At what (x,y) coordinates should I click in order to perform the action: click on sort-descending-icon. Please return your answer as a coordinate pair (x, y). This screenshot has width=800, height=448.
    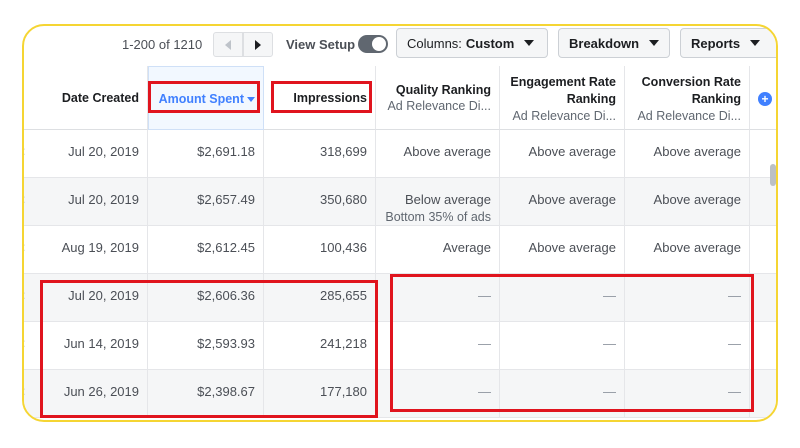
    Looking at the image, I should click on (251, 100).